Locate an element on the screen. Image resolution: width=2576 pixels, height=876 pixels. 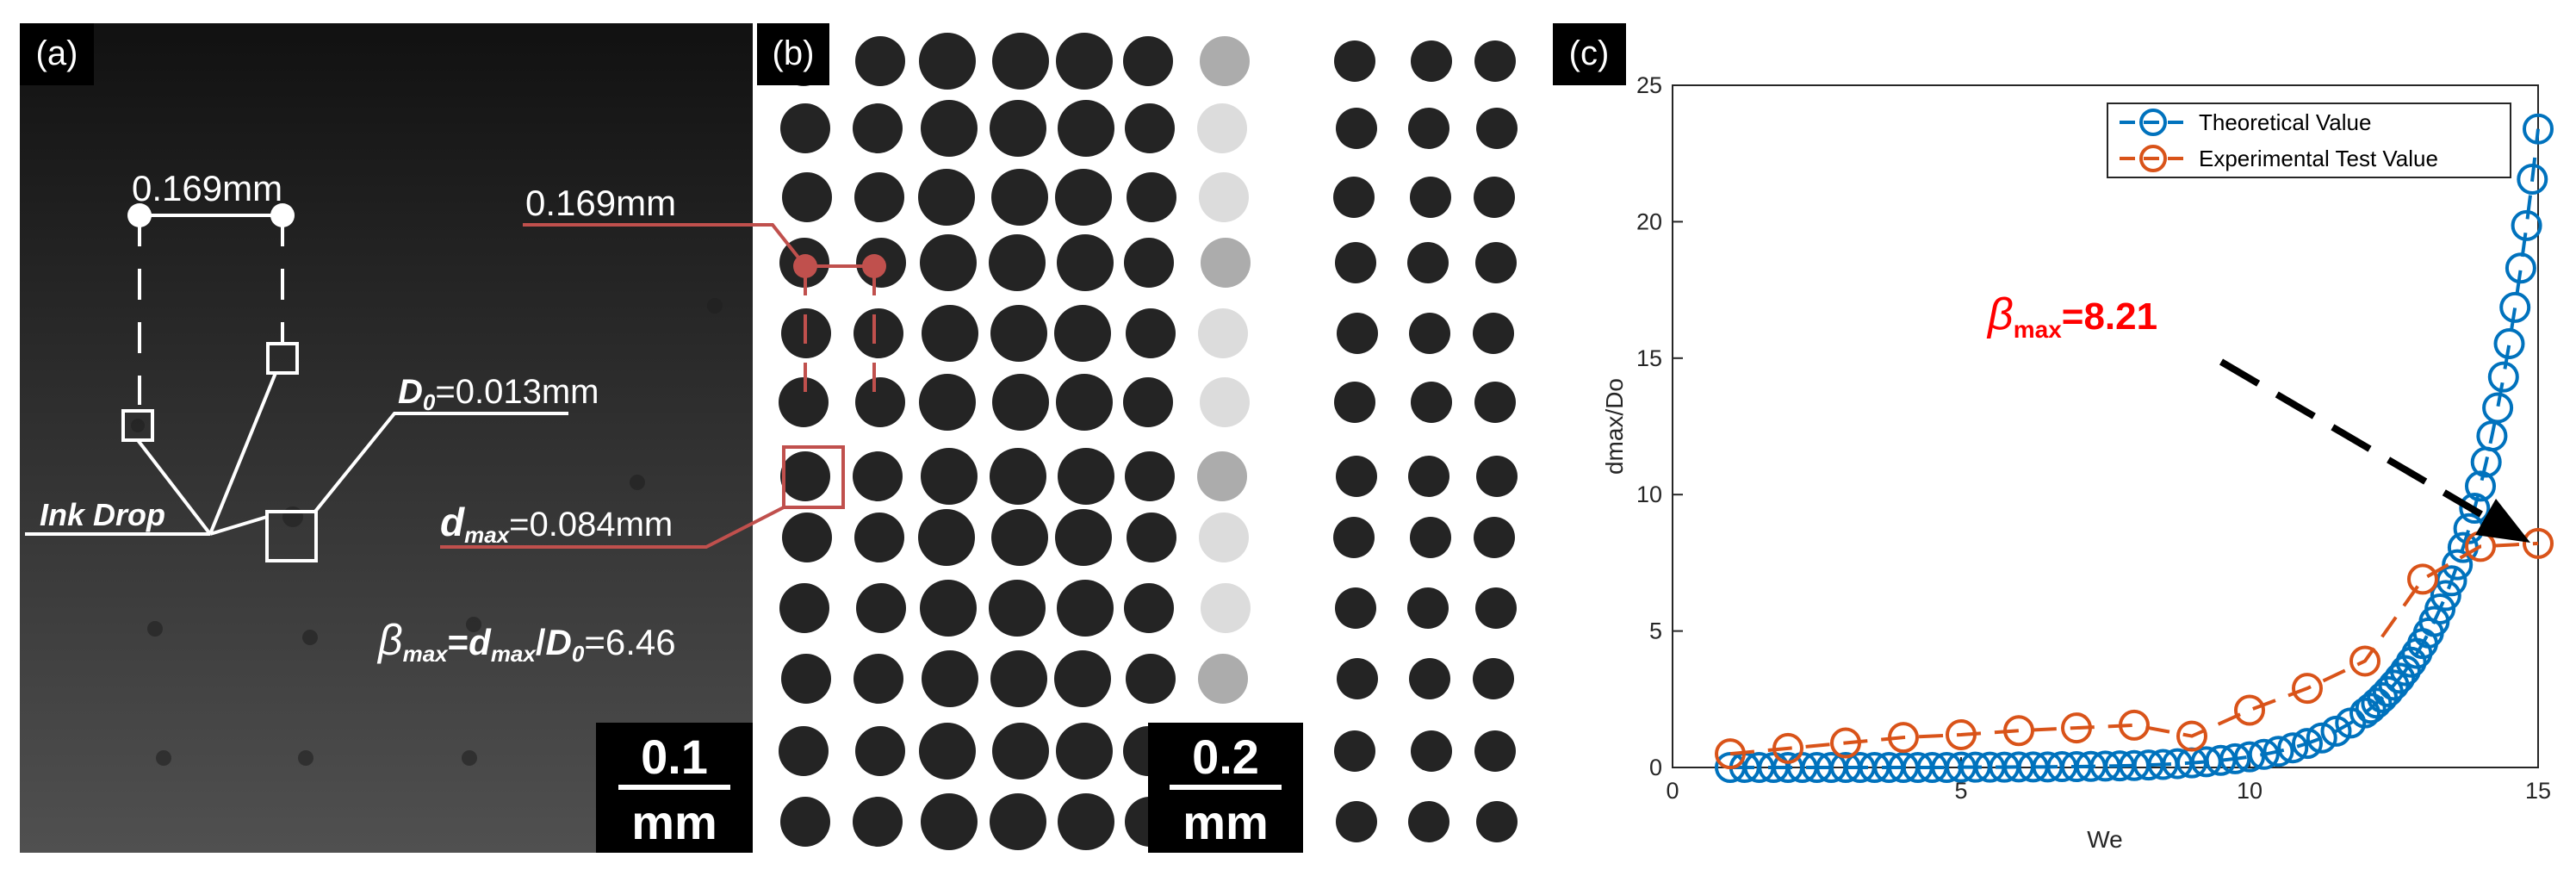
panel-label: (b) is located at coordinates (794, 53).